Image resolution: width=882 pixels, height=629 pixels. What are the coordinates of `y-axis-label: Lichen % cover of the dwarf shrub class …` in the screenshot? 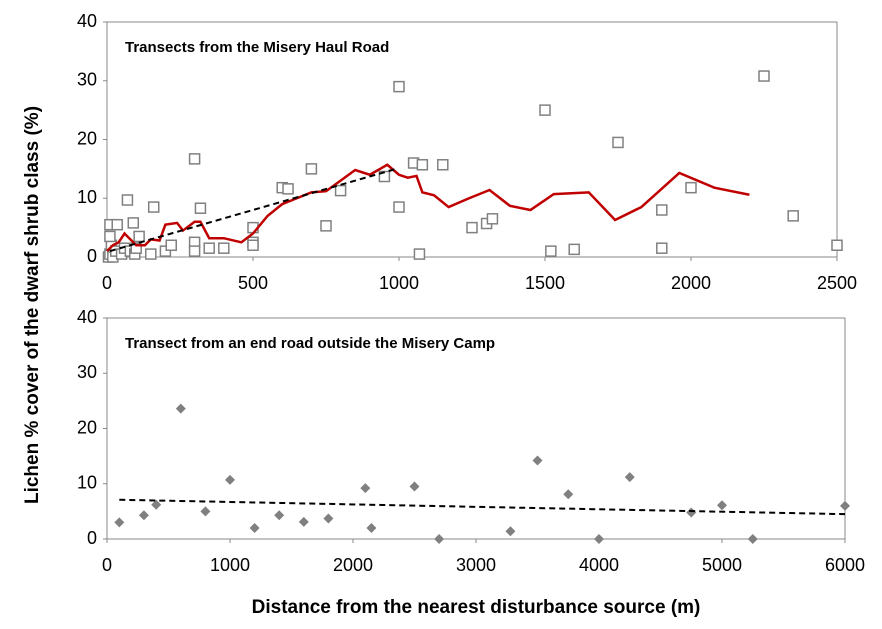 It's located at (32, 305).